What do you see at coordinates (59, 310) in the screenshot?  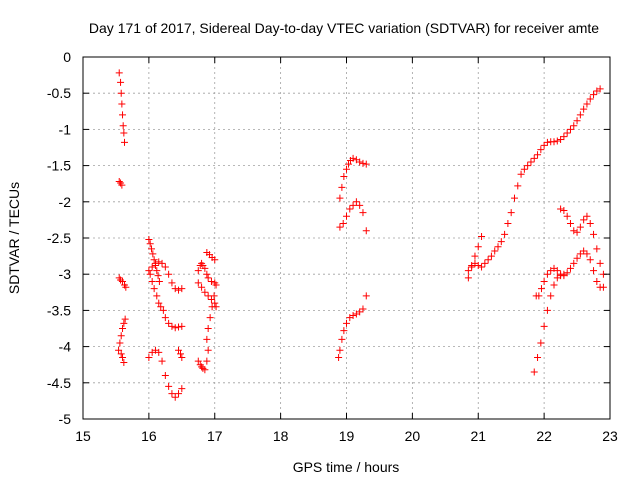 I see `y-tick-label: -3.5` at bounding box center [59, 310].